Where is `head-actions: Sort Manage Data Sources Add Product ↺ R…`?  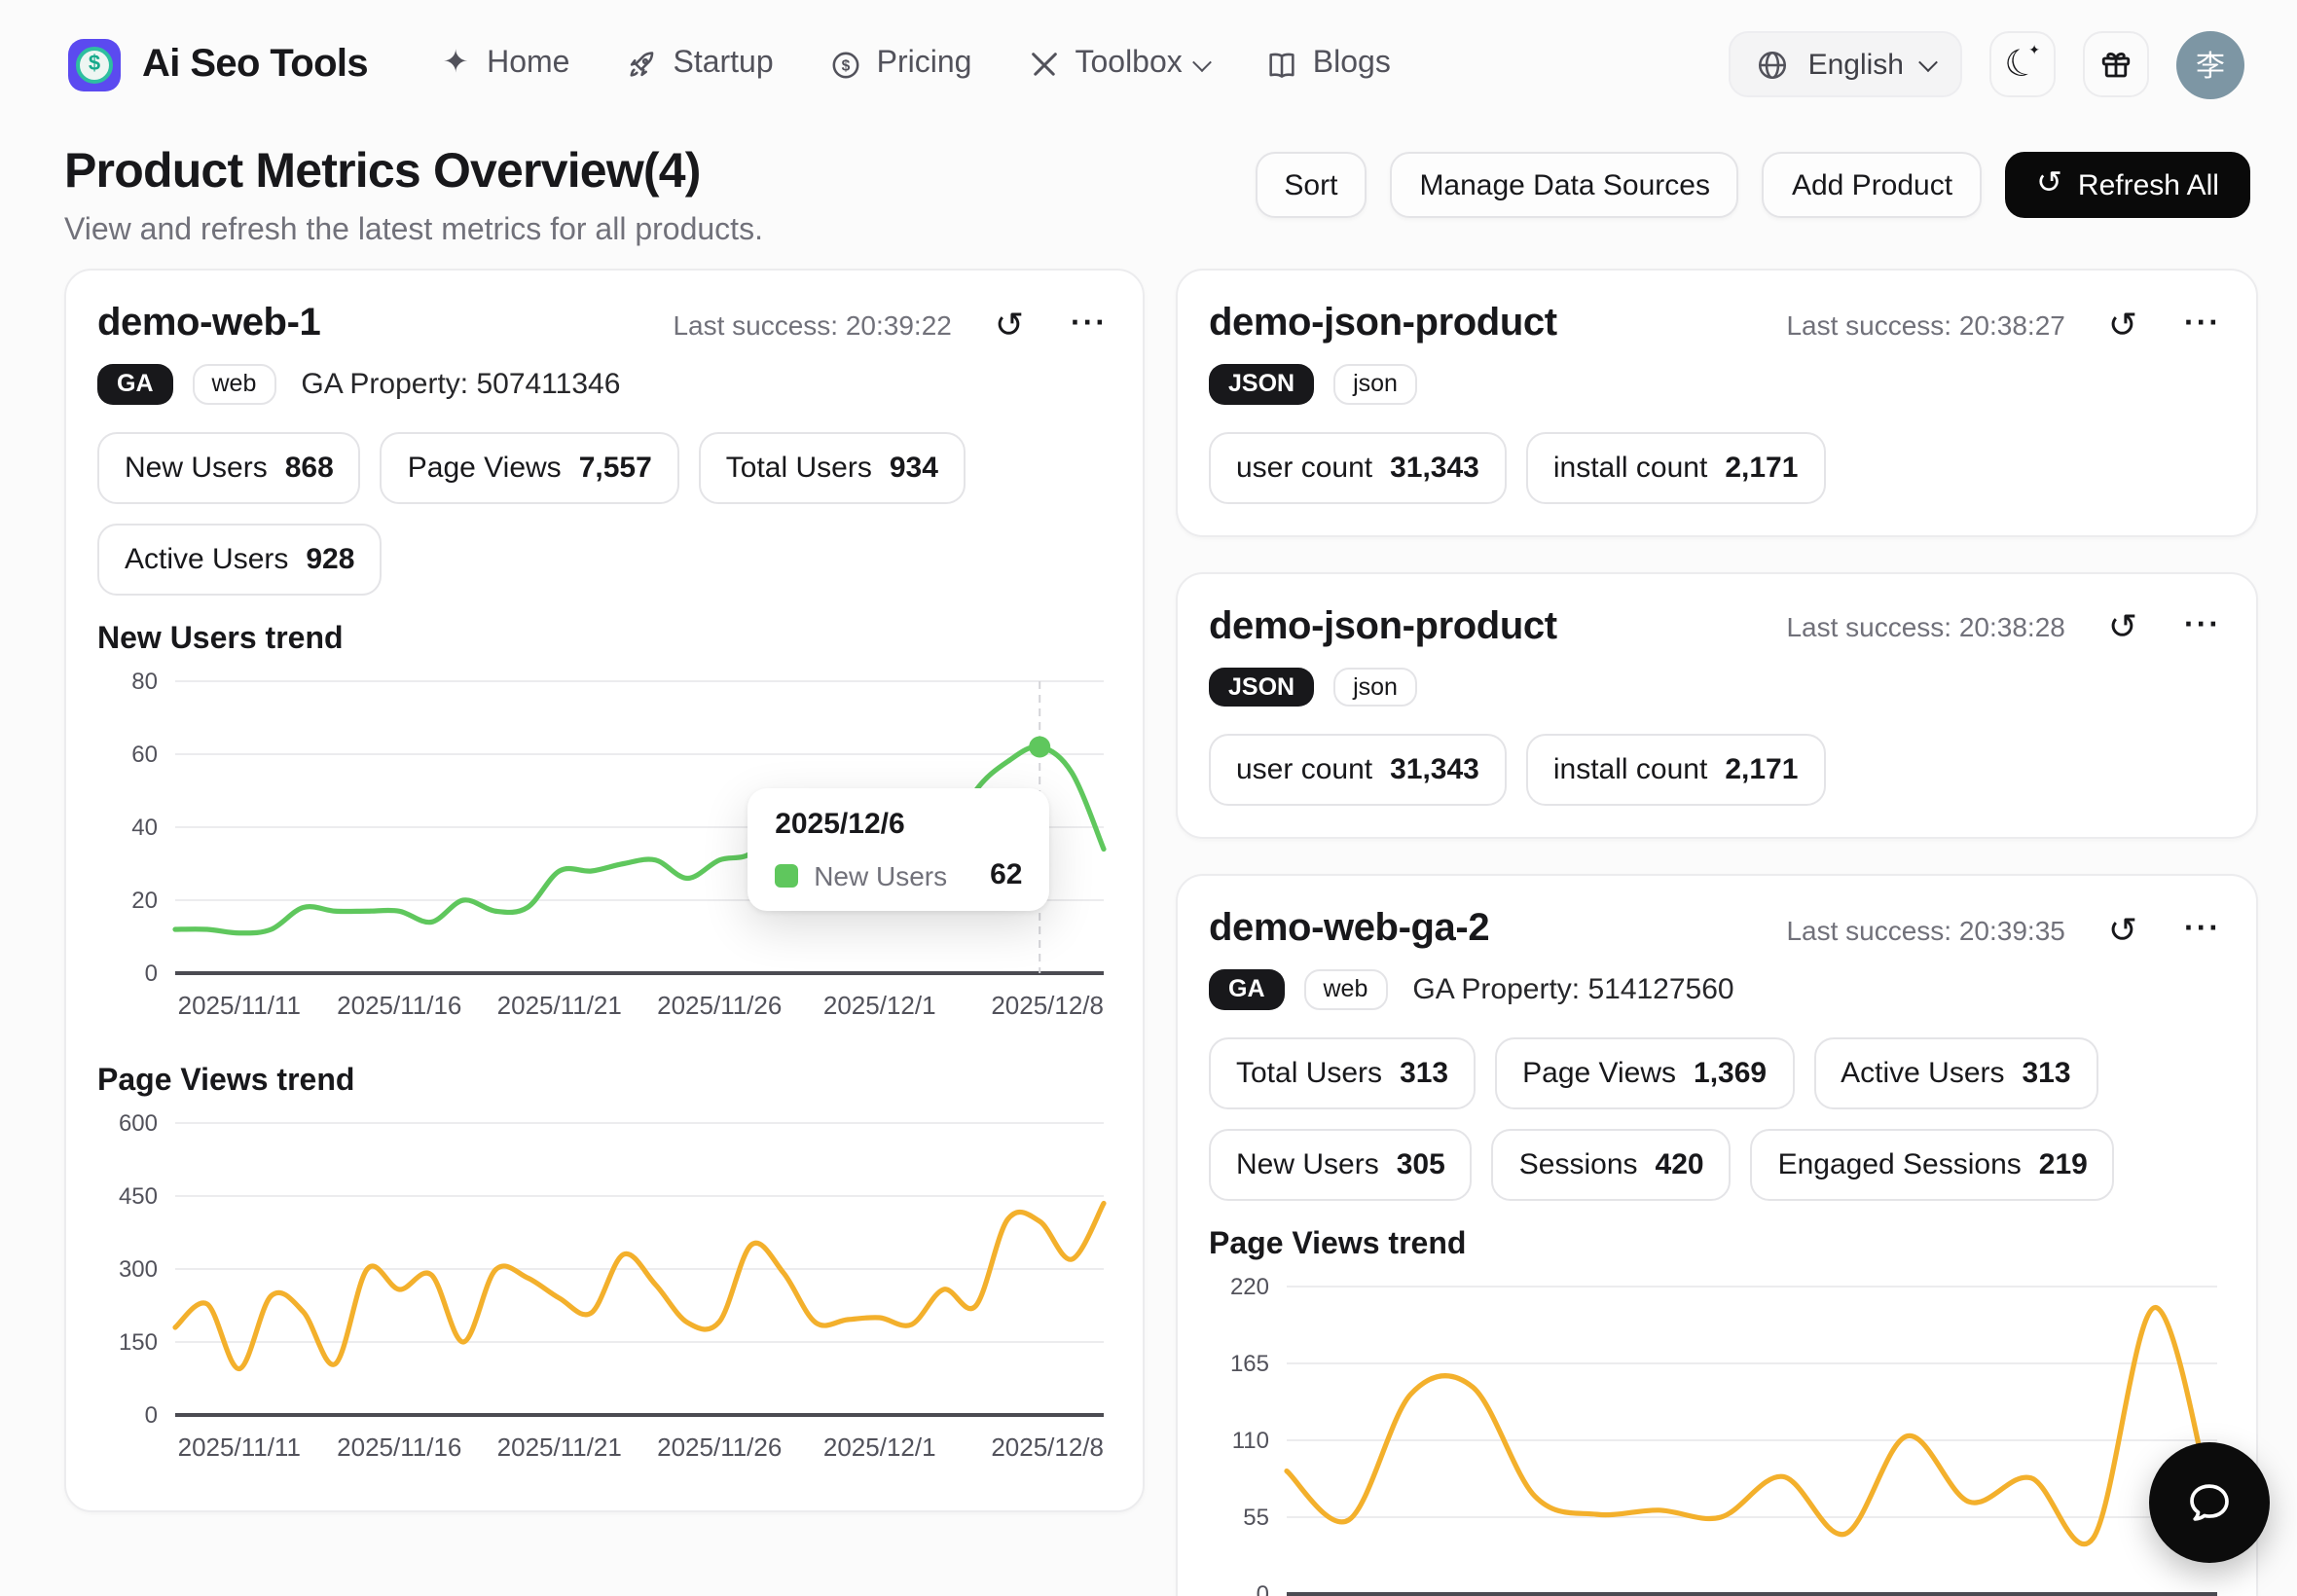 head-actions: Sort Manage Data Sources Add Product ↺ R… is located at coordinates (1752, 185).